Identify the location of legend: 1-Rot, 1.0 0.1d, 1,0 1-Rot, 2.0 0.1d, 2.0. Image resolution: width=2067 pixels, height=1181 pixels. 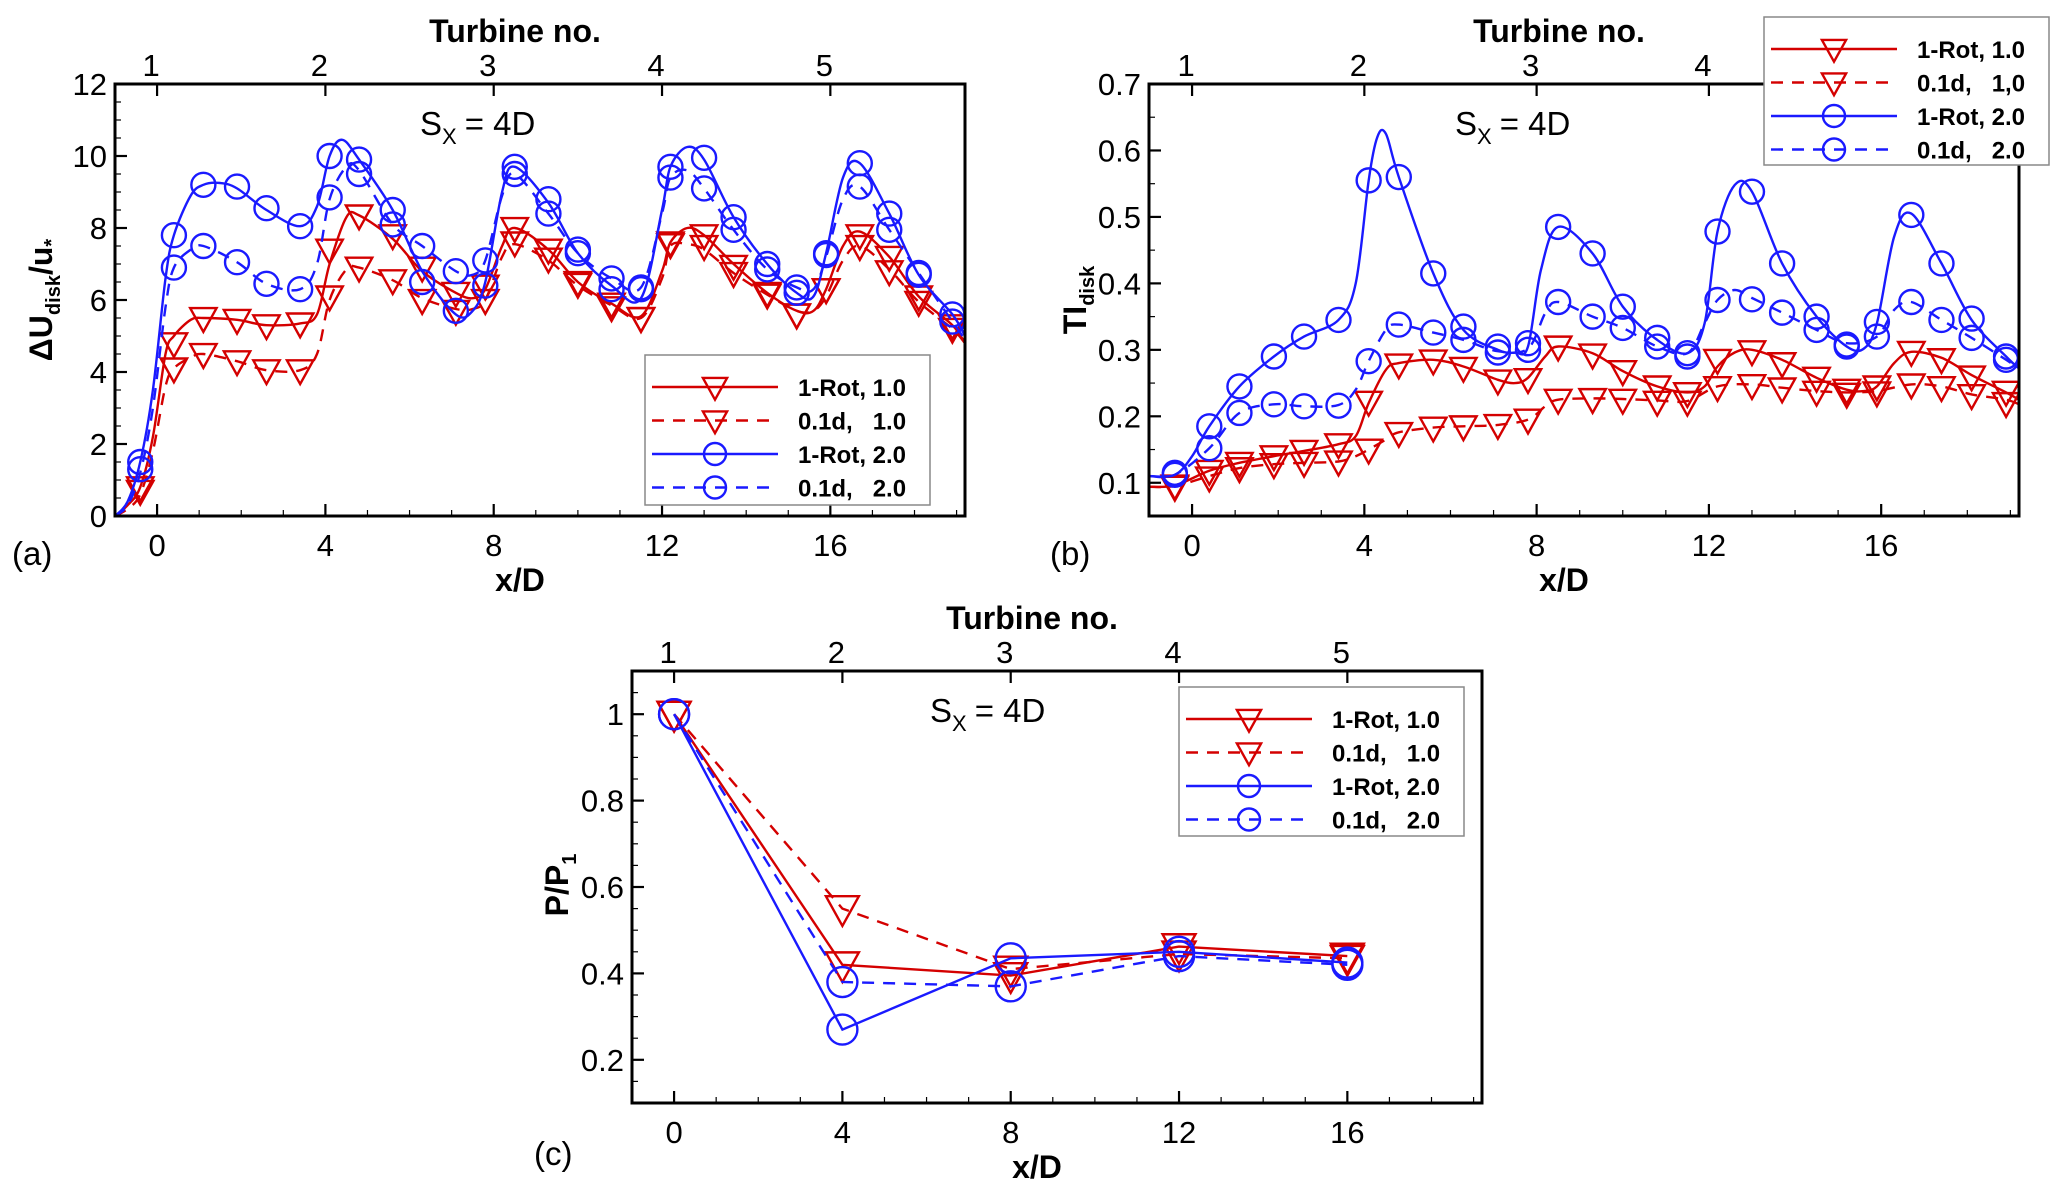
(1906, 91).